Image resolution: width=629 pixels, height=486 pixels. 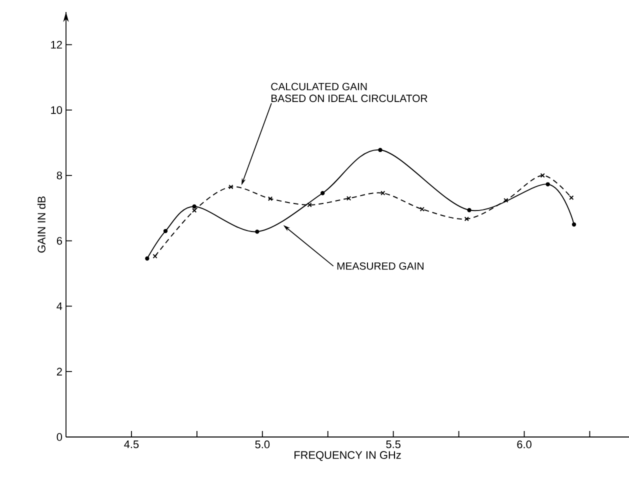 I want to click on x-tick-label: 5.0, so click(x=262, y=444).